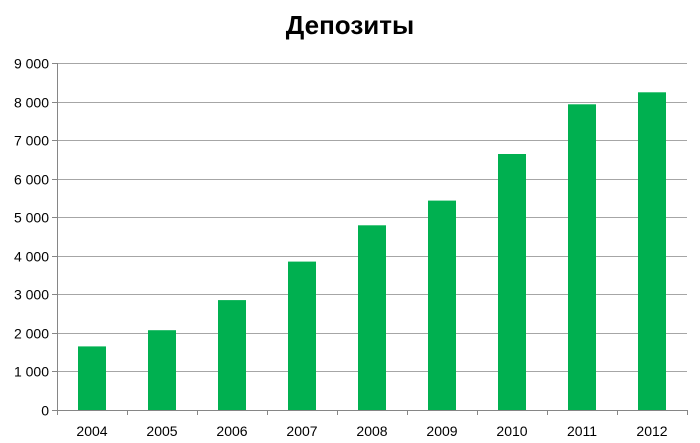  Describe the element at coordinates (582, 257) in the screenshot. I see `bar-2011` at that location.